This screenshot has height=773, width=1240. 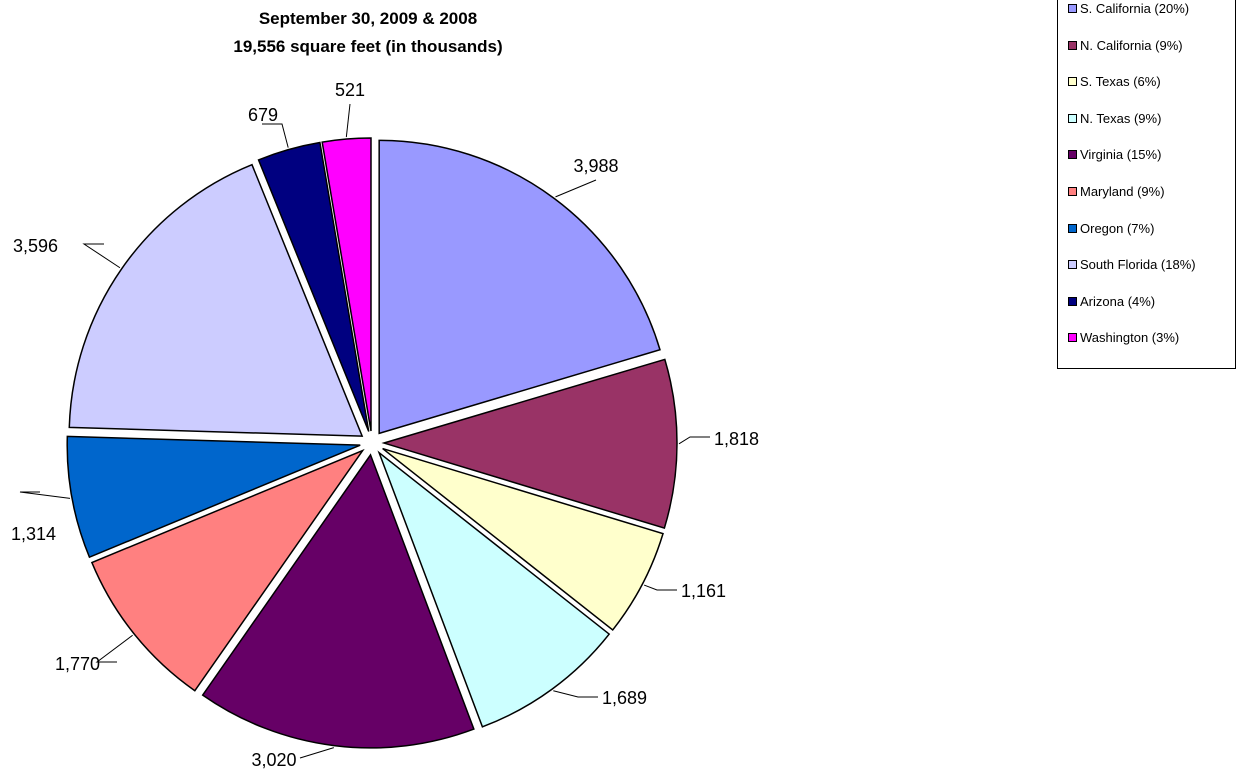 I want to click on legend-item: N. California (9%), so click(x=1125, y=45).